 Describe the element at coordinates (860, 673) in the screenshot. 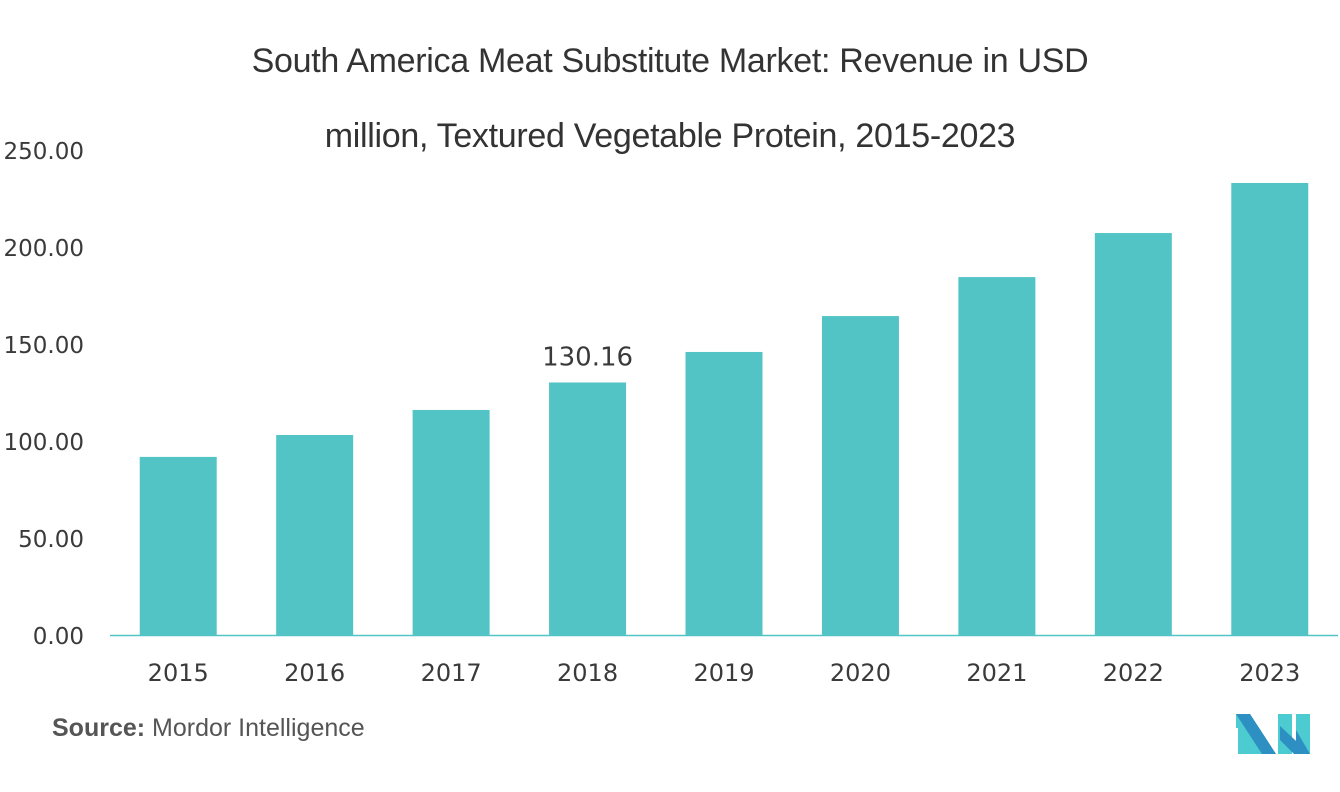

I see `x-tick-label: 2020` at that location.